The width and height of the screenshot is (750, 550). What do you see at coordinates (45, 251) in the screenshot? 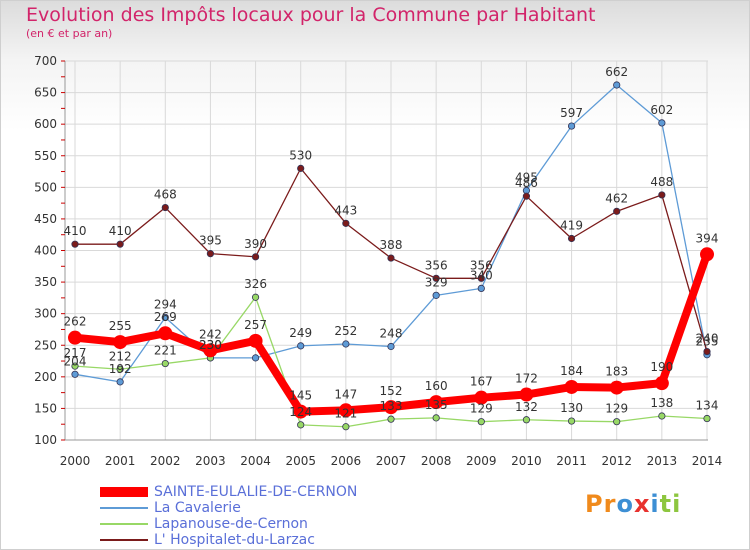
I see `y-tick-label: 400` at bounding box center [45, 251].